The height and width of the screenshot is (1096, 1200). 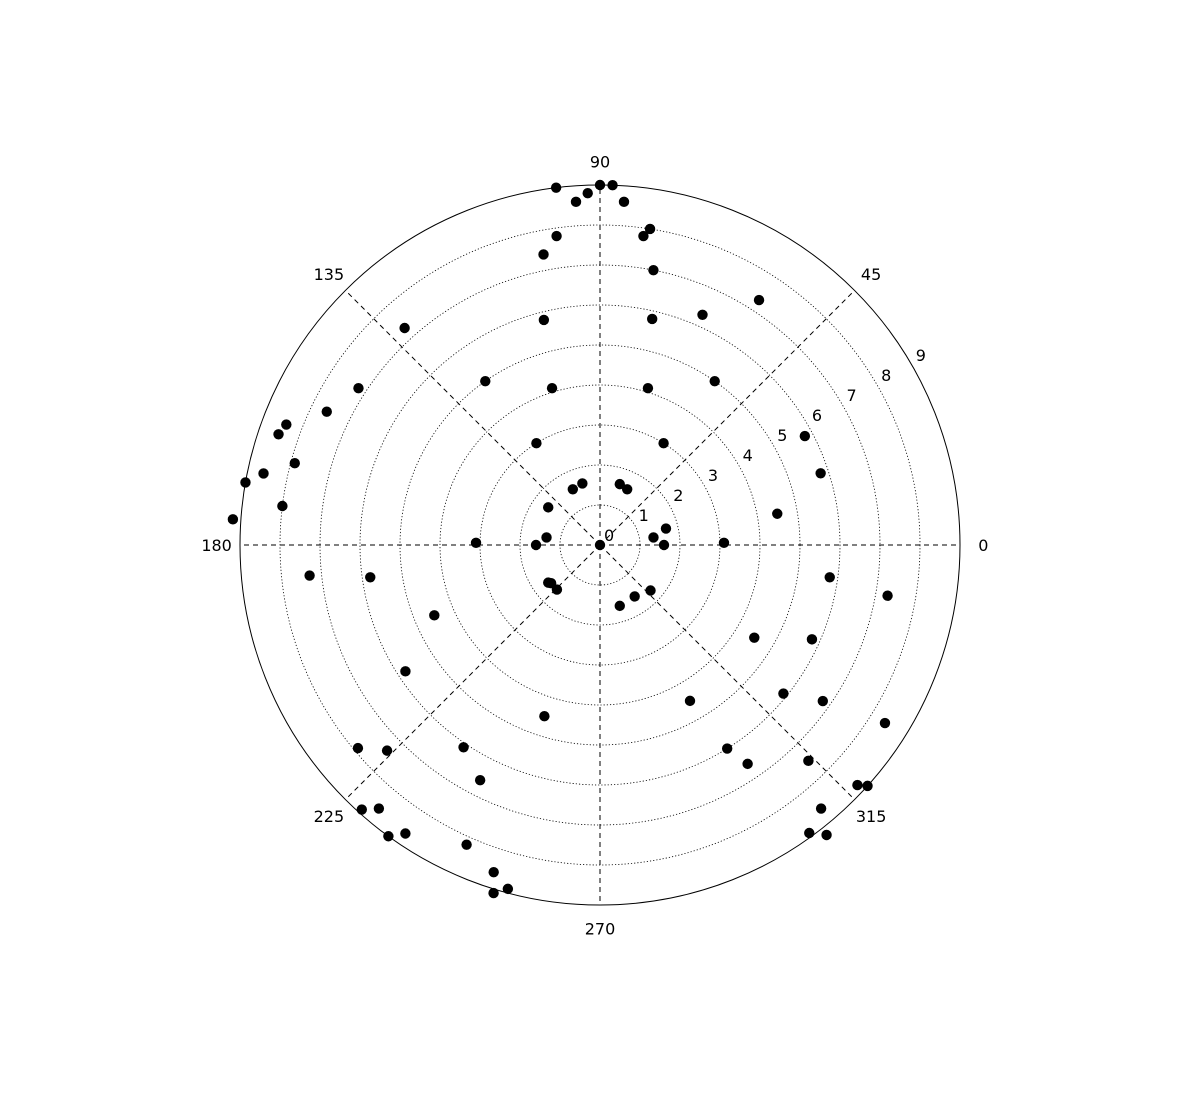 What do you see at coordinates (921, 355) in the screenshot?
I see `radial-tick-label-9: 9` at bounding box center [921, 355].